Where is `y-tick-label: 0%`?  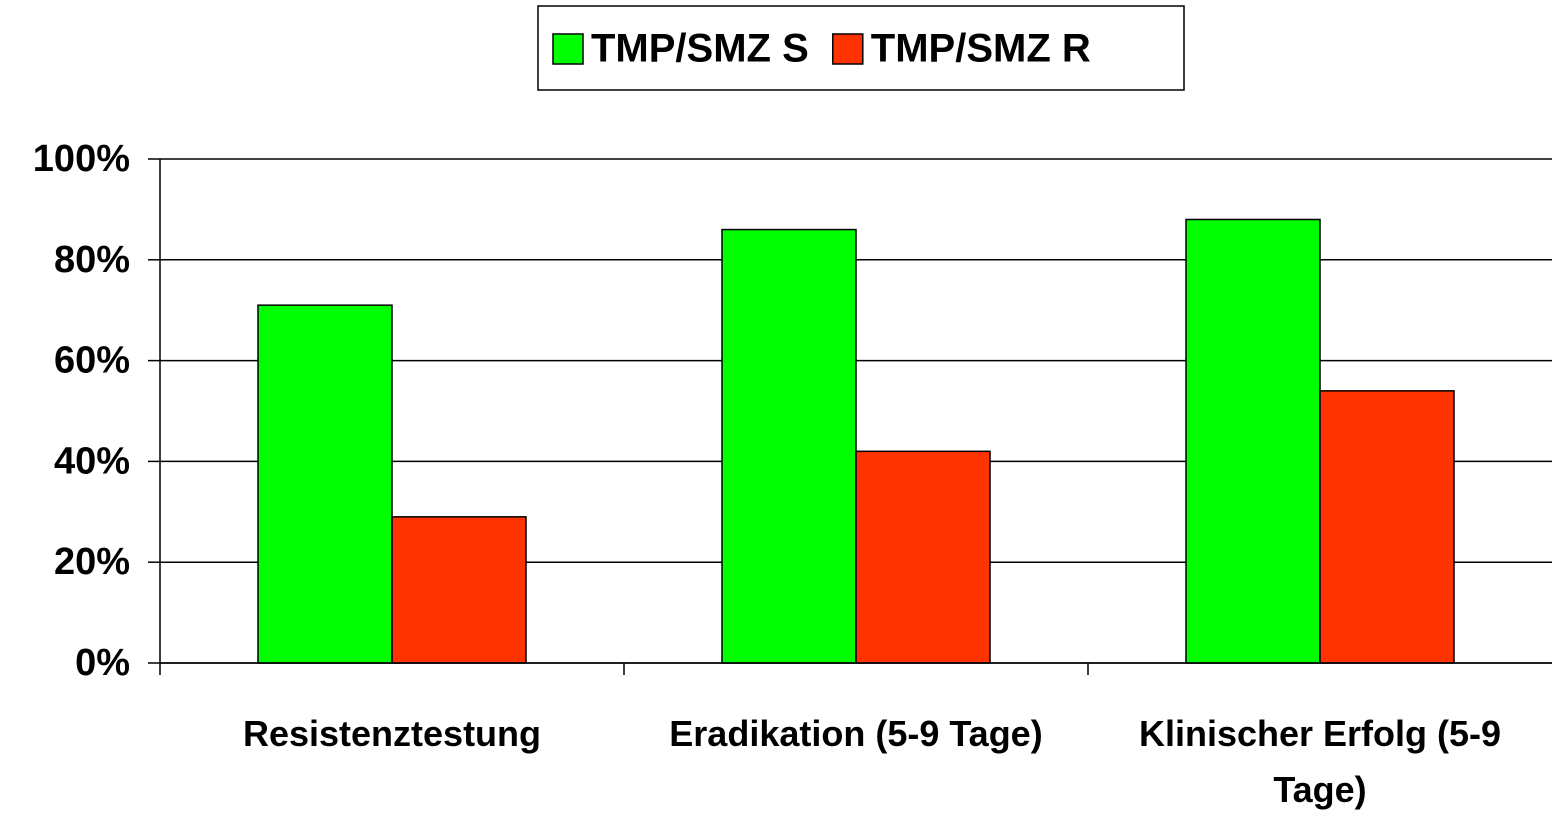
y-tick-label: 0% is located at coordinates (102, 663).